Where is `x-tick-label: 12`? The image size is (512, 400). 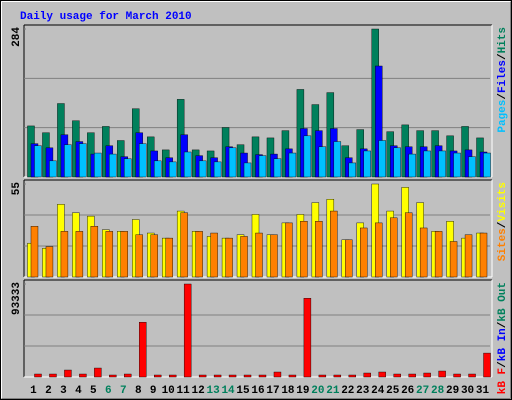
x-tick-label: 12 is located at coordinates (198, 391).